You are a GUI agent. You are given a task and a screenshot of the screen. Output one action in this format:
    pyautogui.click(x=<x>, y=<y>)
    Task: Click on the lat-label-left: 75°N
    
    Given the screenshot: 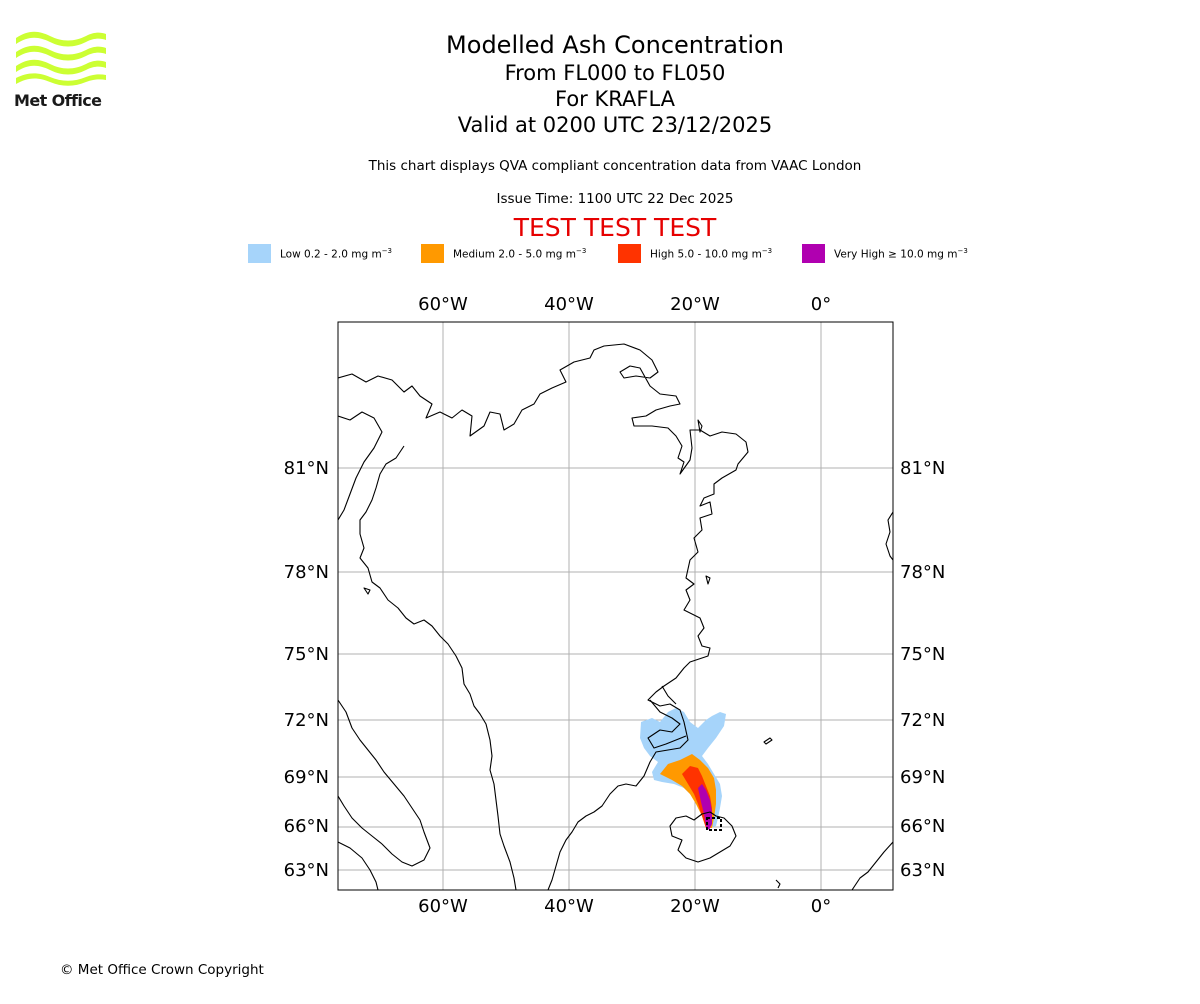 What is the action you would take?
    pyautogui.click(x=306, y=654)
    